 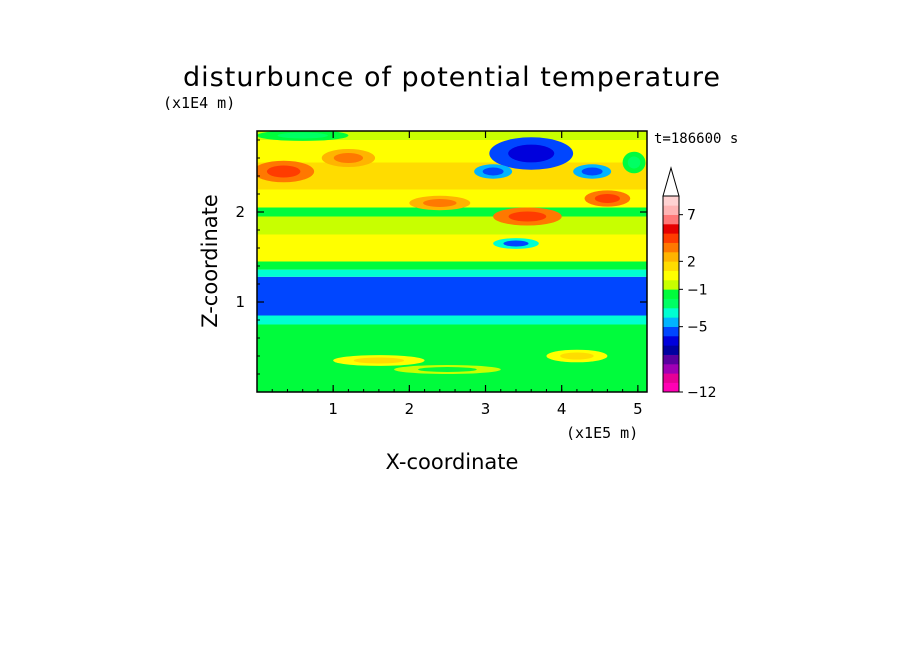 What do you see at coordinates (452, 462) in the screenshot?
I see `x-axis-label: X-coordinate` at bounding box center [452, 462].